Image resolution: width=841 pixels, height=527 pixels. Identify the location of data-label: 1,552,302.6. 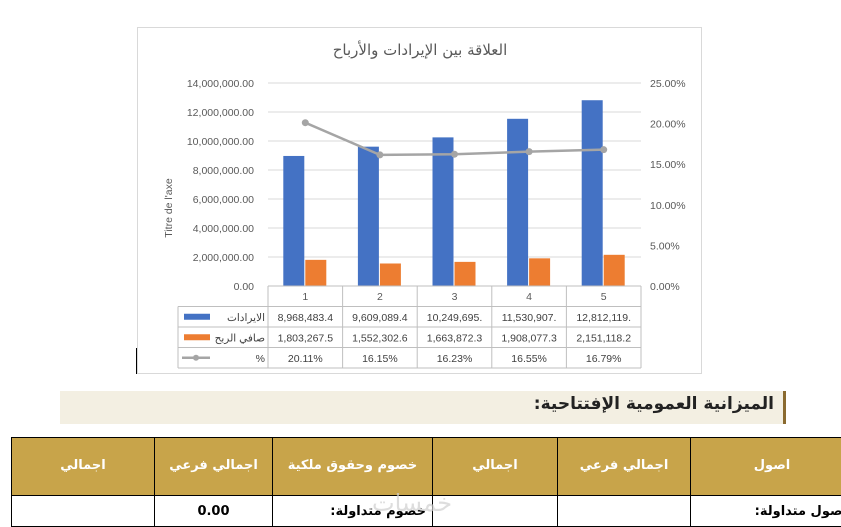
(380, 338).